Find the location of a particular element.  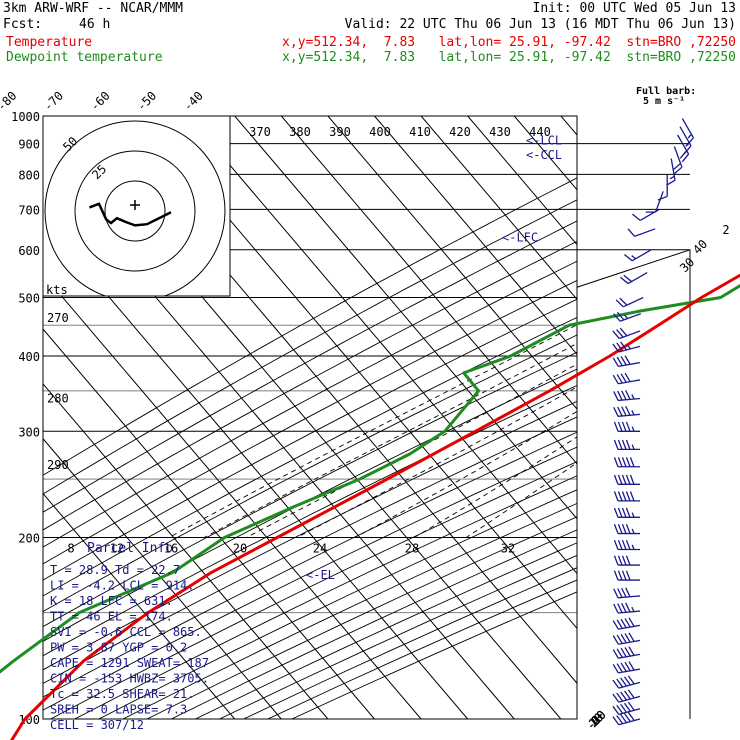

theta-e-label: 420 is located at coordinates (460, 132).